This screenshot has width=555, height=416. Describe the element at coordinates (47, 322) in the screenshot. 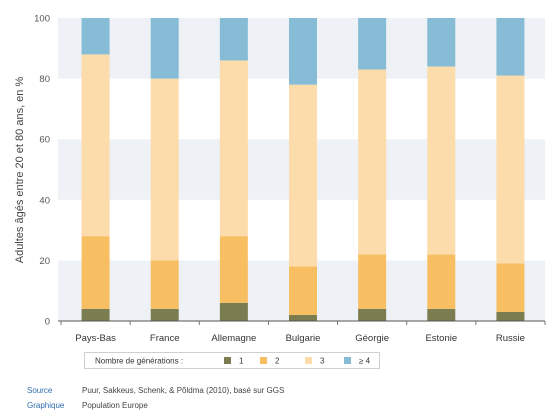

I see `y-tick-label-0: 0` at that location.